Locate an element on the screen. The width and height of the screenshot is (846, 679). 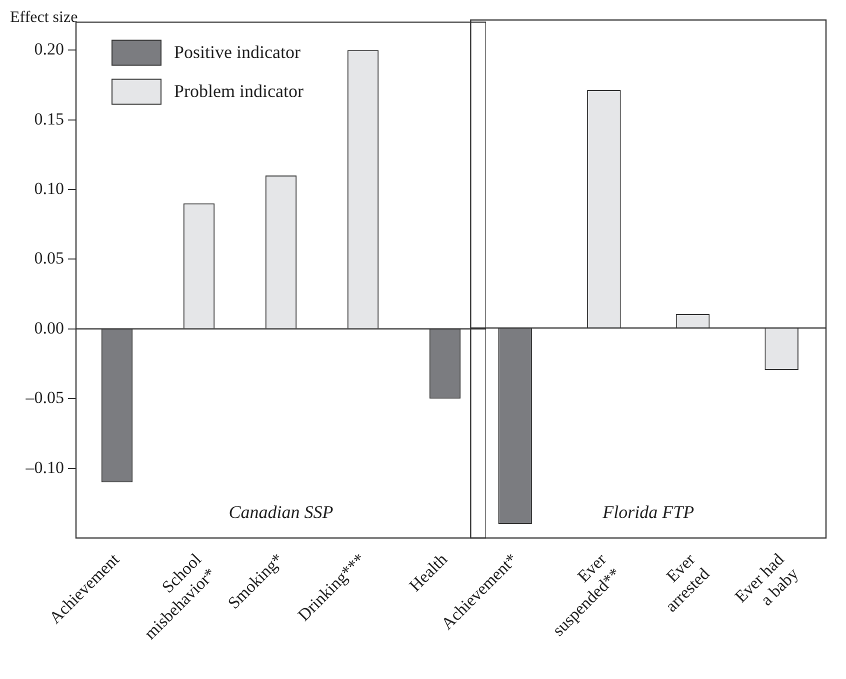
y-tick-label: 0.15 is located at coordinates (49, 118).